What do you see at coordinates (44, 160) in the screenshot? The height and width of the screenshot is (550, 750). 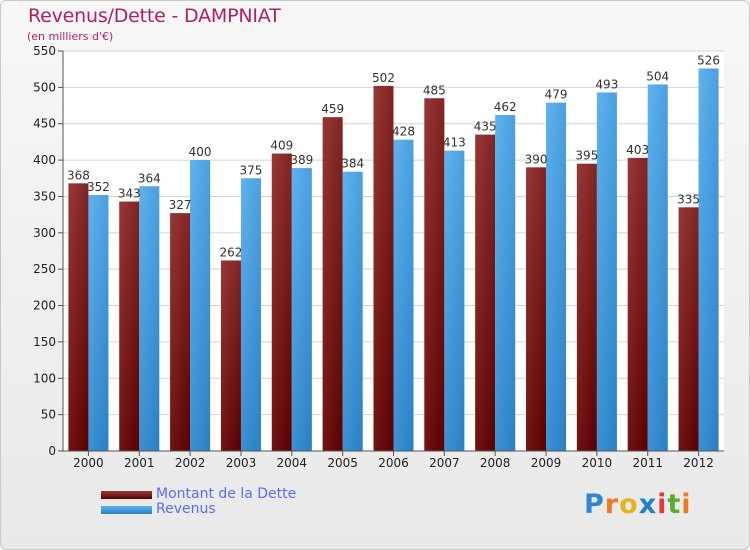 I see `y-tick-label: 400` at bounding box center [44, 160].